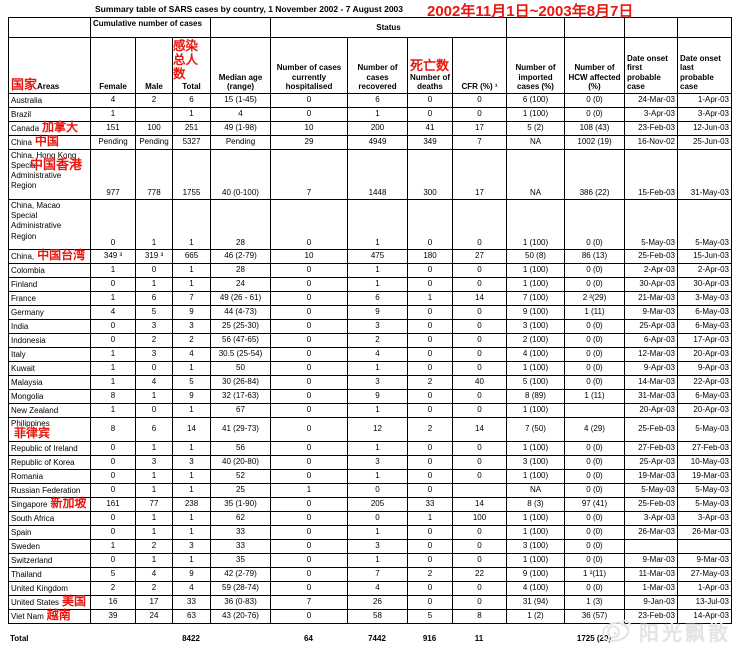 This screenshot has height=652, width=739. I want to click on hcw-cell, so click(594, 410).